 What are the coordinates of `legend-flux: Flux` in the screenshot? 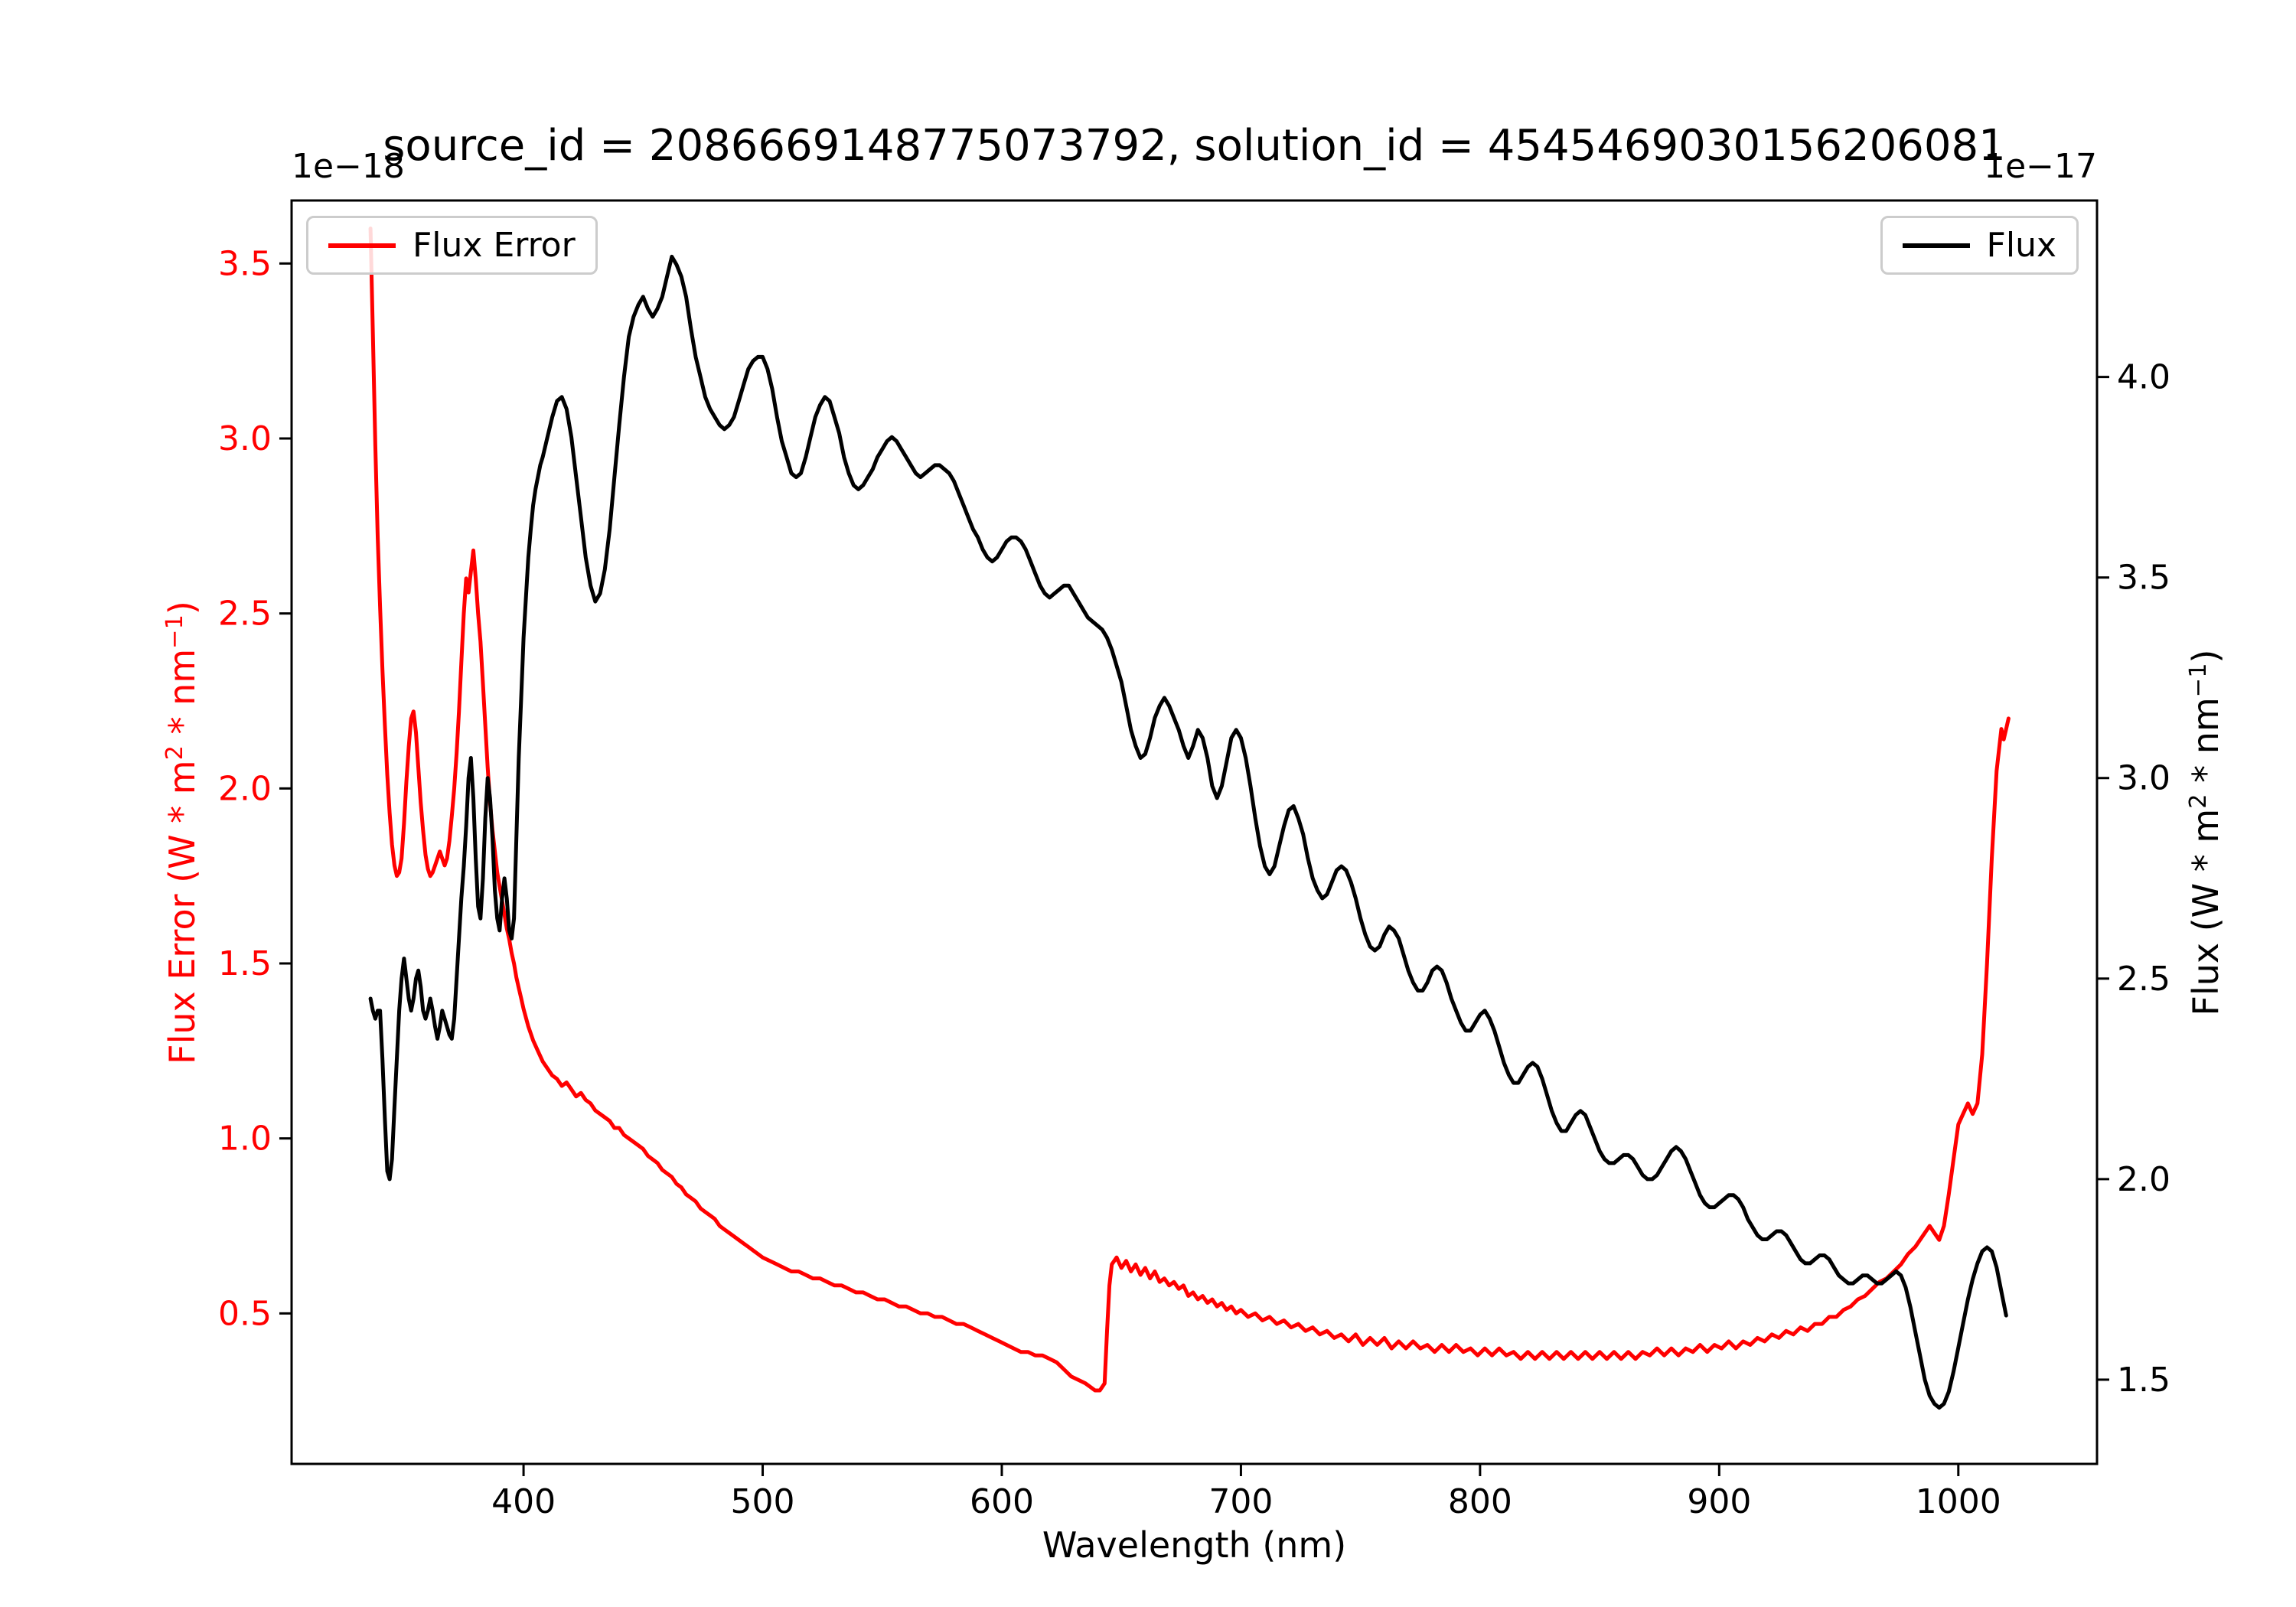 It's located at (1979, 245).